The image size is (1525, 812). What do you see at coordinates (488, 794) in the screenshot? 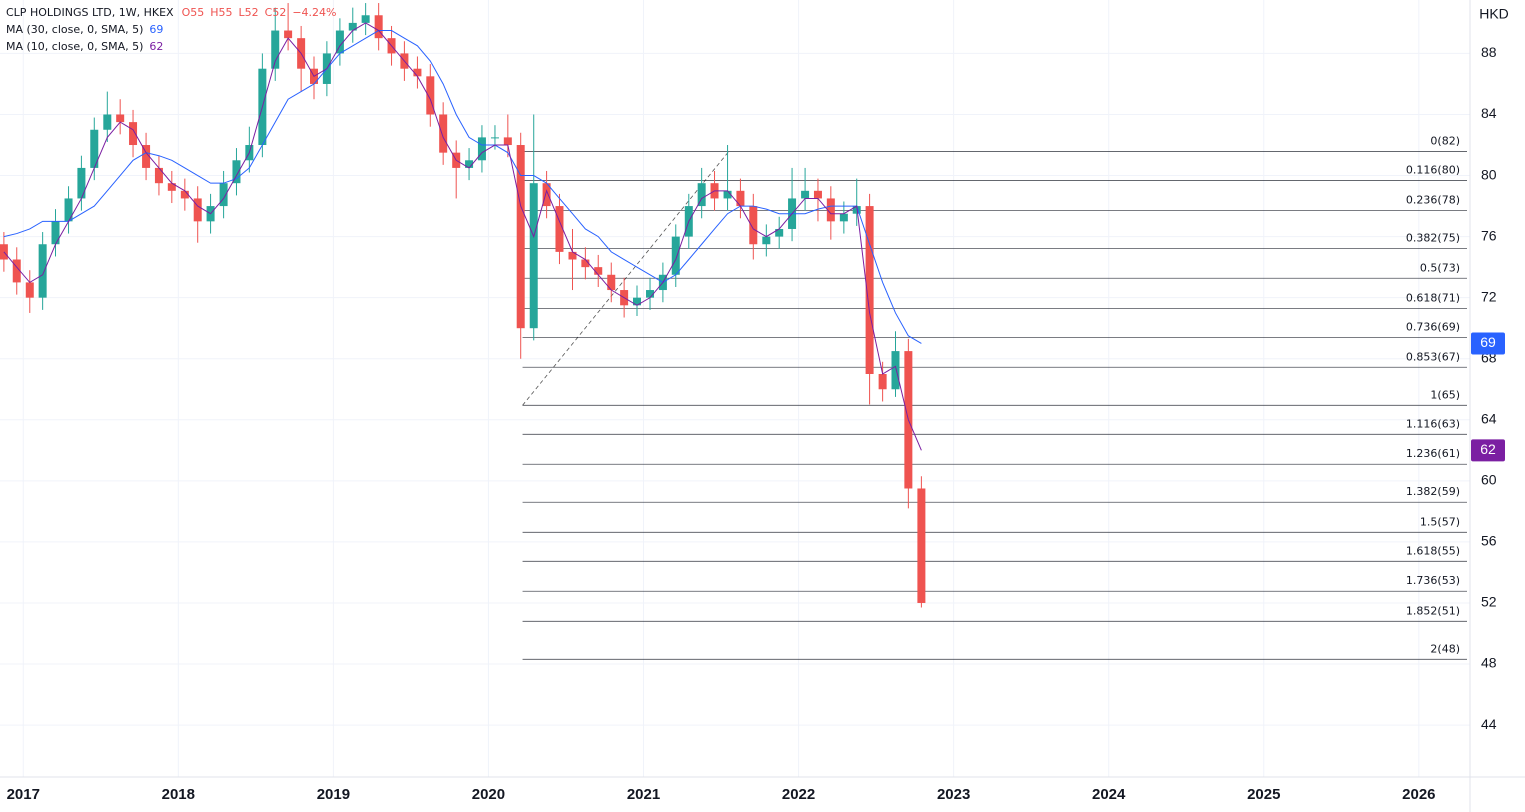
I see `x-tick-label: 2020` at bounding box center [488, 794].